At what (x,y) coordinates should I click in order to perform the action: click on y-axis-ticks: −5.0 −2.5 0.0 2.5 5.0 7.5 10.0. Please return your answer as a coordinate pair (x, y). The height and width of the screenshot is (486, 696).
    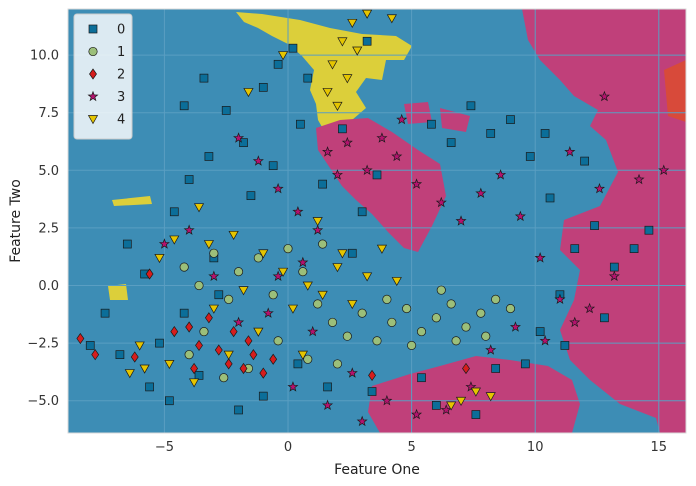
    Looking at the image, I should click on (43, 229).